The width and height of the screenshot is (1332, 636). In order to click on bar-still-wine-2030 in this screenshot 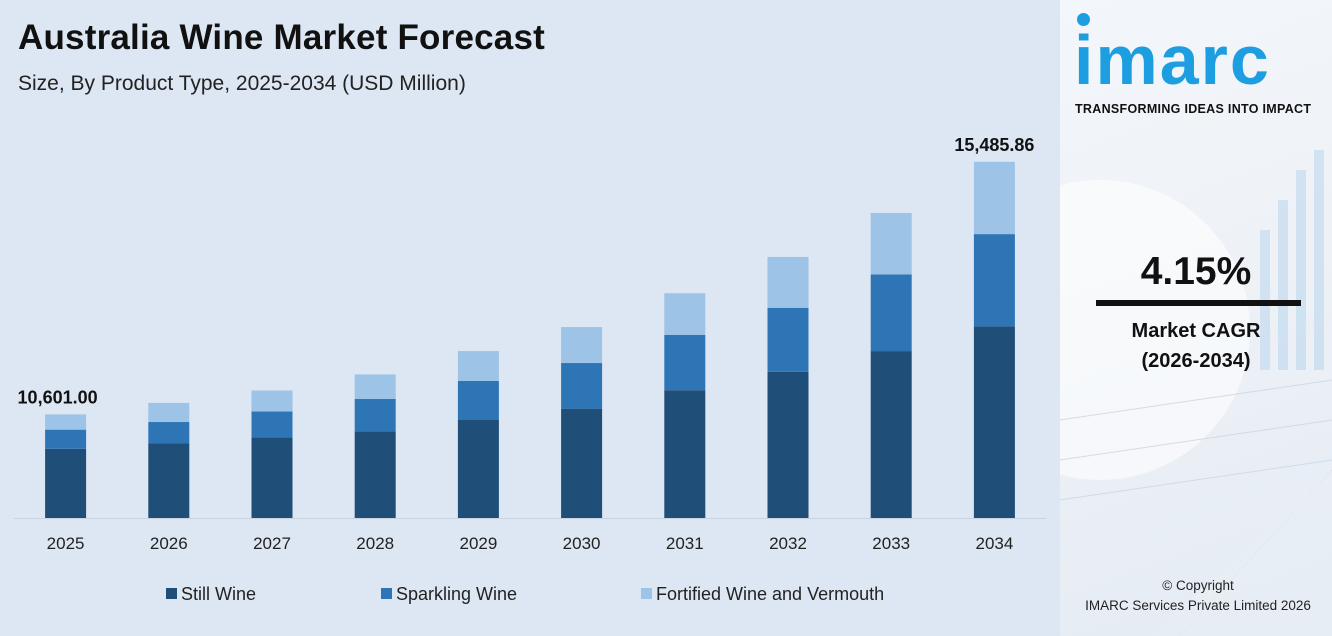, I will do `click(582, 463)`.